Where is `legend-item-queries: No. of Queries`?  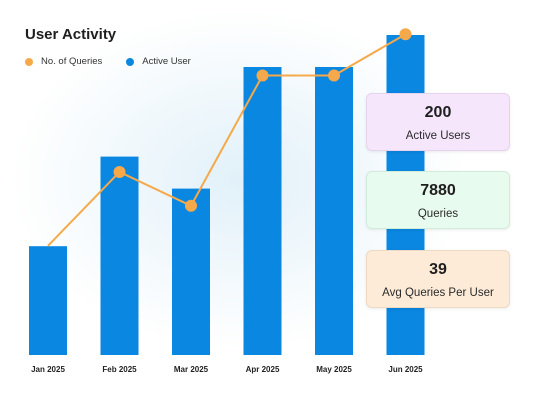 legend-item-queries: No. of Queries is located at coordinates (63, 61).